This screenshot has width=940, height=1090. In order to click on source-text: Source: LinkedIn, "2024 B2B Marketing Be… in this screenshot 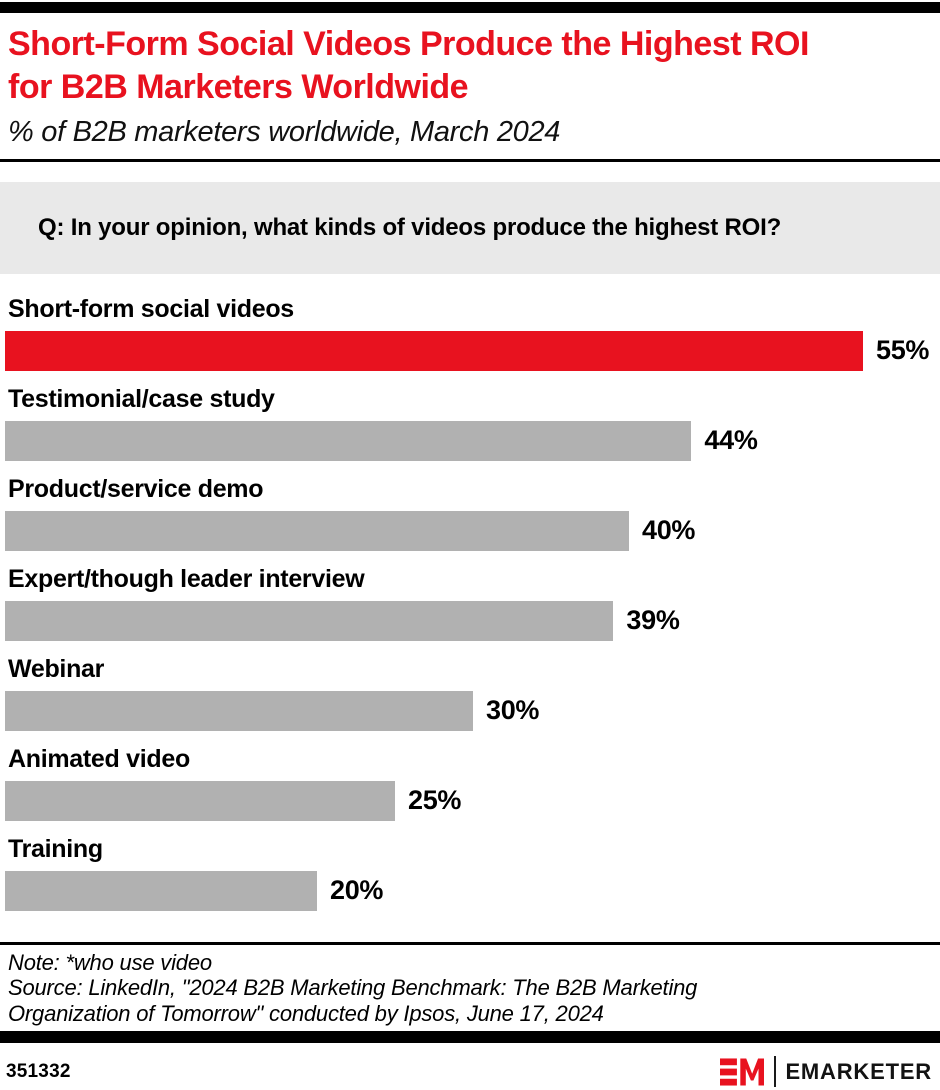, I will do `click(353, 1000)`.